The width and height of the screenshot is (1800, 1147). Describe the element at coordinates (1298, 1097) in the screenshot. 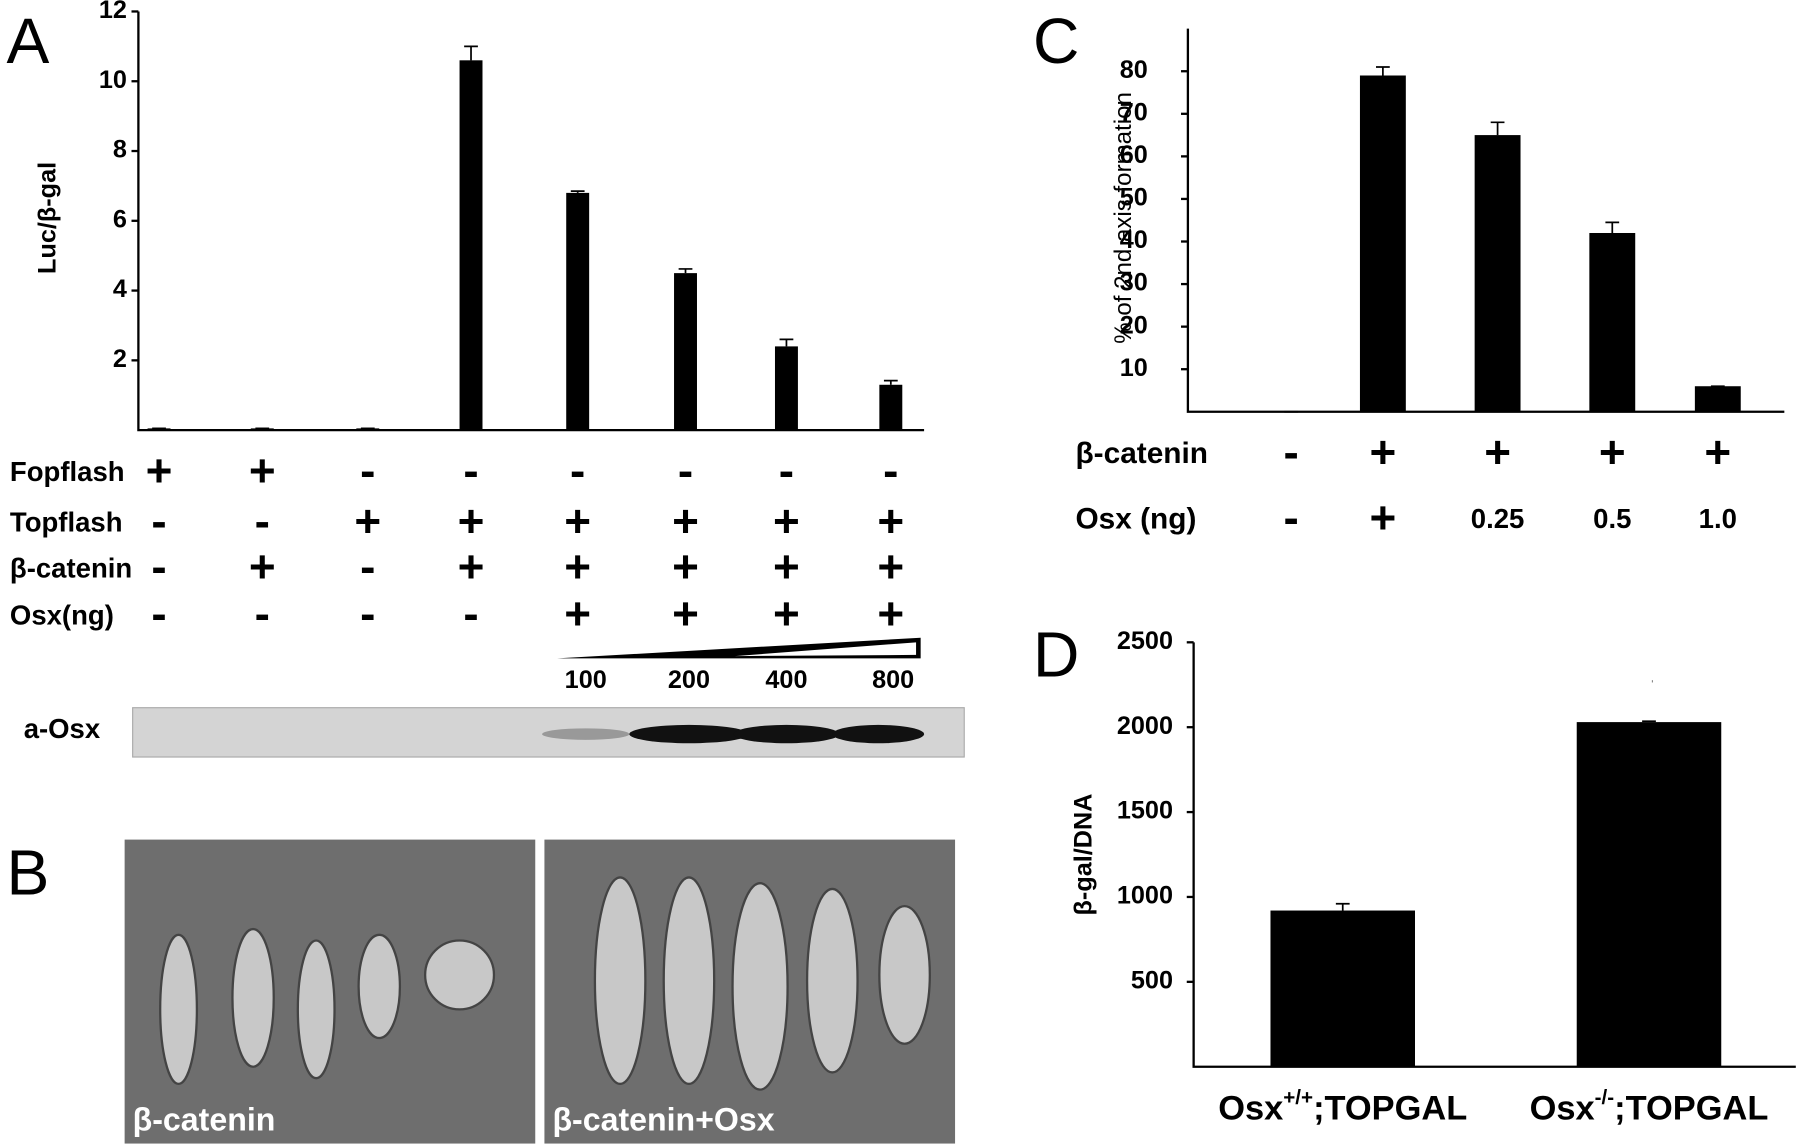

I see `category-sup: +/+` at that location.